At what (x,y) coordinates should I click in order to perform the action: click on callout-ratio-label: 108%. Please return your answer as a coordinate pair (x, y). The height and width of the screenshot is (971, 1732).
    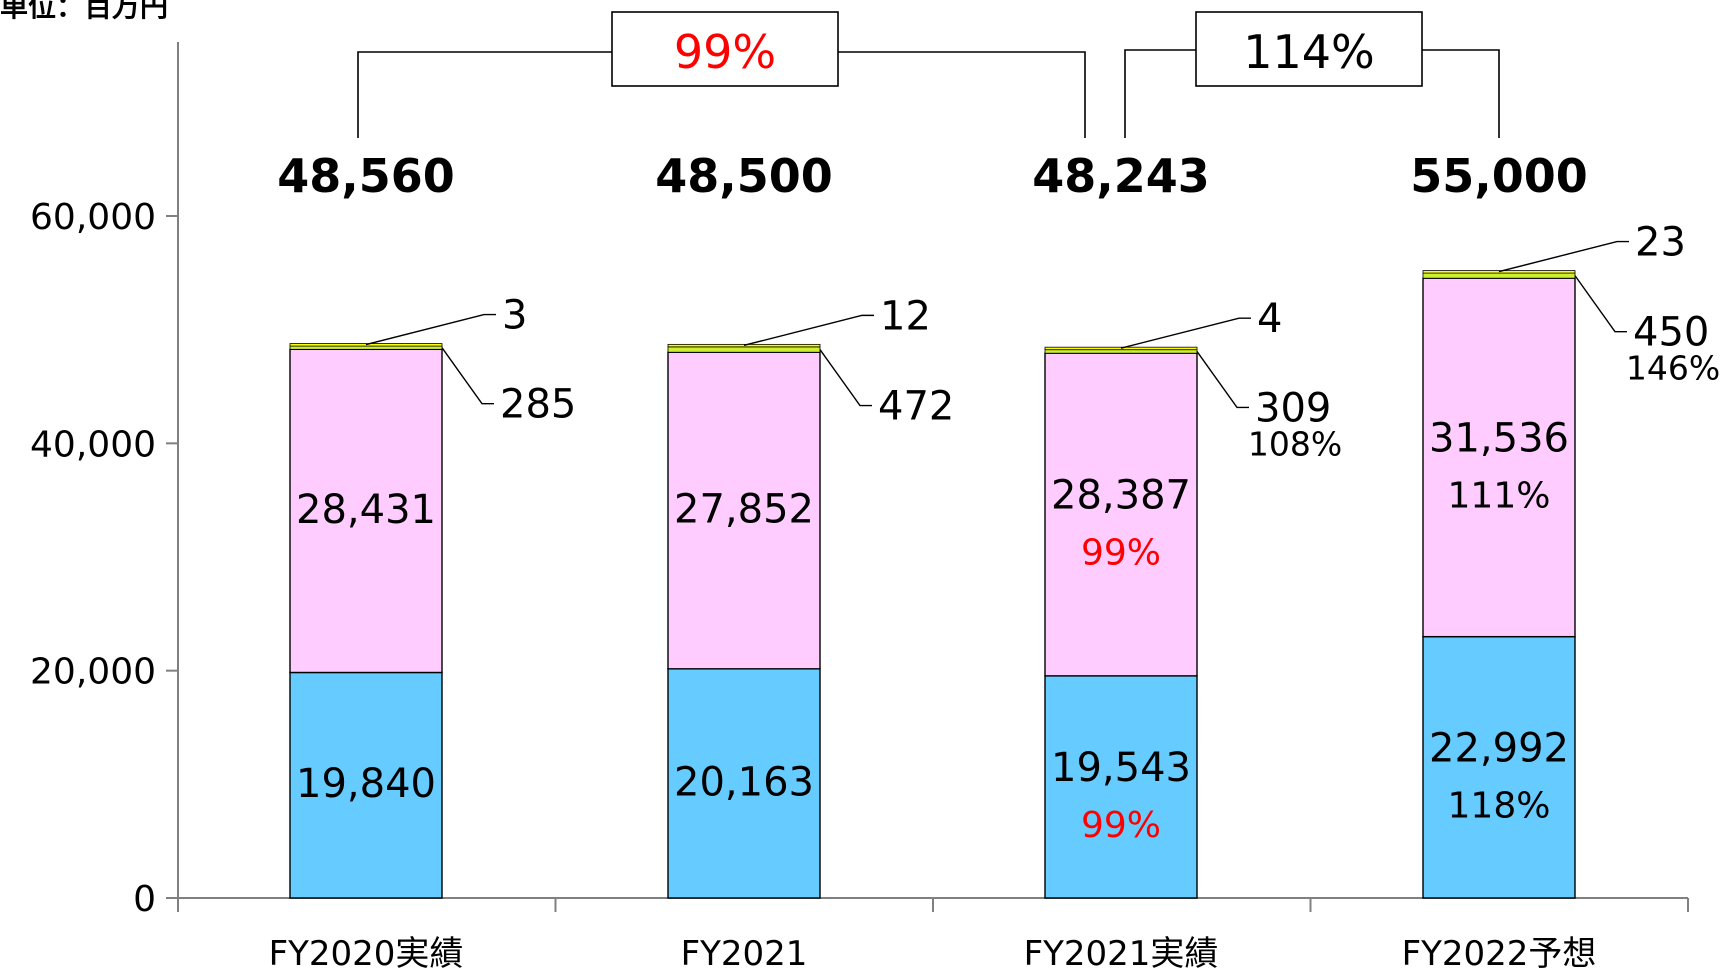
    Looking at the image, I should click on (1295, 443).